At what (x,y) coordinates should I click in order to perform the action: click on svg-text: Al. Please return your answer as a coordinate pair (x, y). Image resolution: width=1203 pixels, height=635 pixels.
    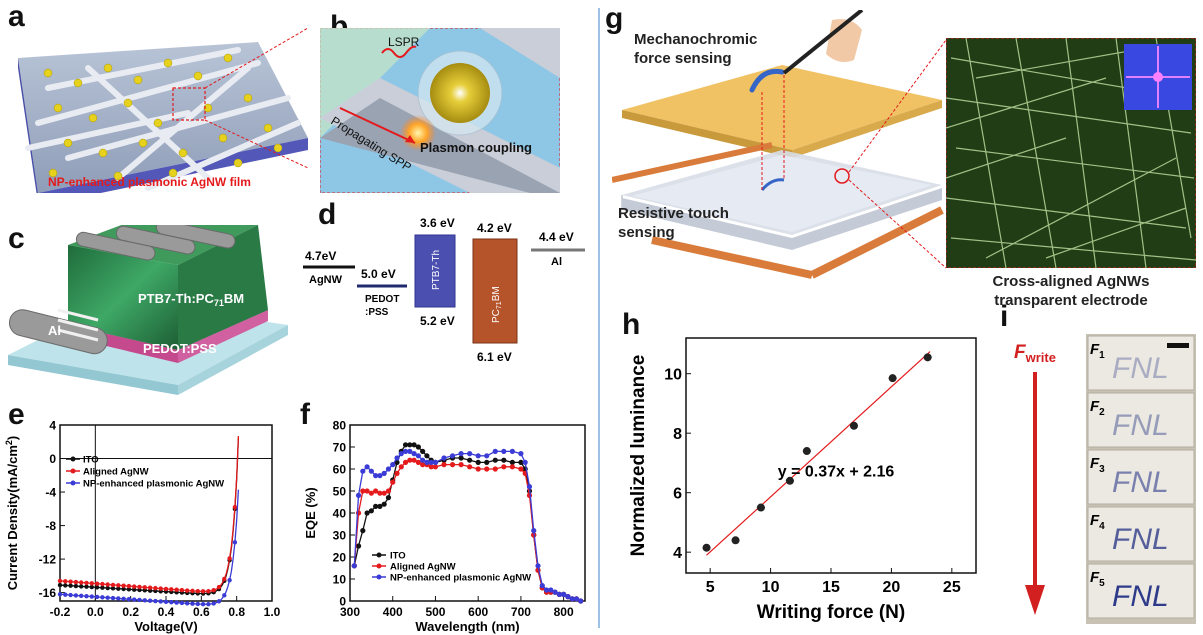
    Looking at the image, I should click on (556, 262).